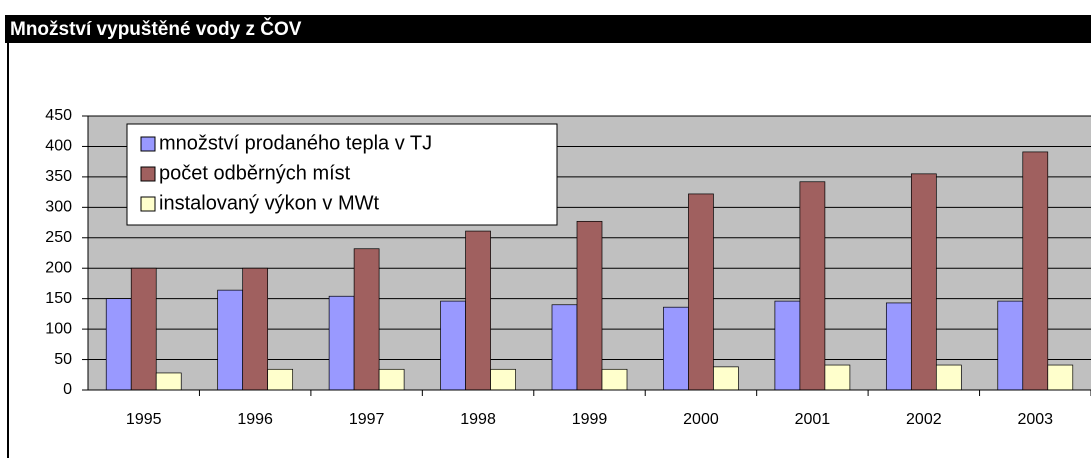 The height and width of the screenshot is (458, 1091). I want to click on y-tick-label: 150, so click(58, 298).